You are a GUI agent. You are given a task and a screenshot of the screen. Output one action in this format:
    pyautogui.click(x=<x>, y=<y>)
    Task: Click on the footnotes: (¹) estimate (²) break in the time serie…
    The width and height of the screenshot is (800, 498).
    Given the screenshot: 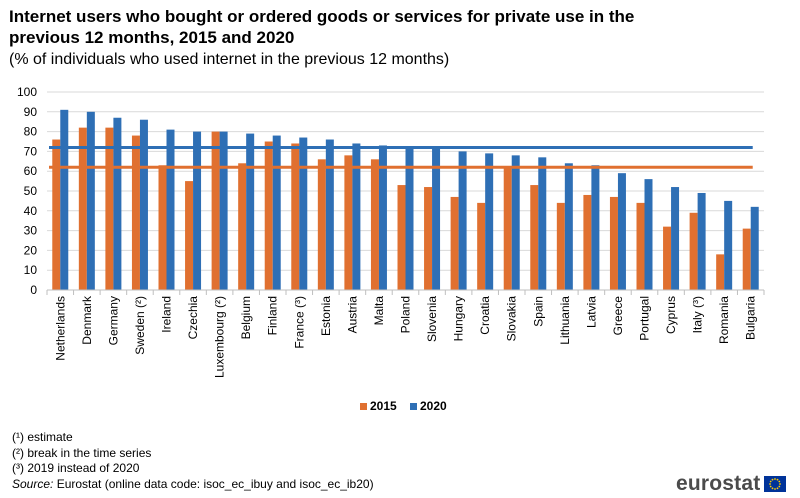 What is the action you would take?
    pyautogui.click(x=193, y=461)
    